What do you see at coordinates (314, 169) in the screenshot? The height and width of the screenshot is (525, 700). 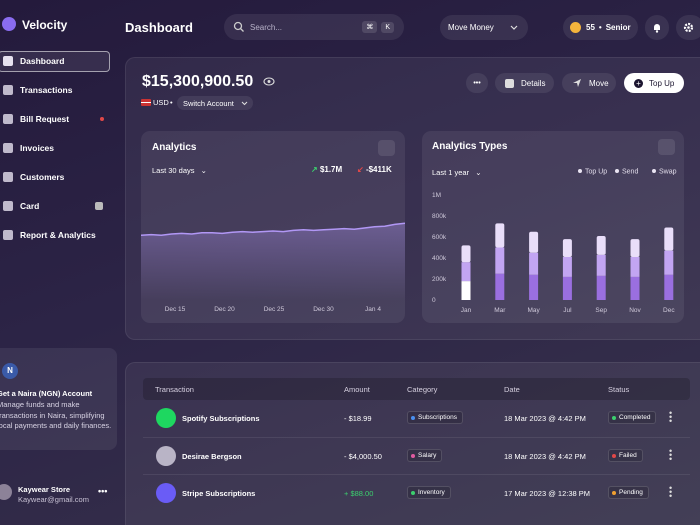 I see `up-arrow: ↗` at bounding box center [314, 169].